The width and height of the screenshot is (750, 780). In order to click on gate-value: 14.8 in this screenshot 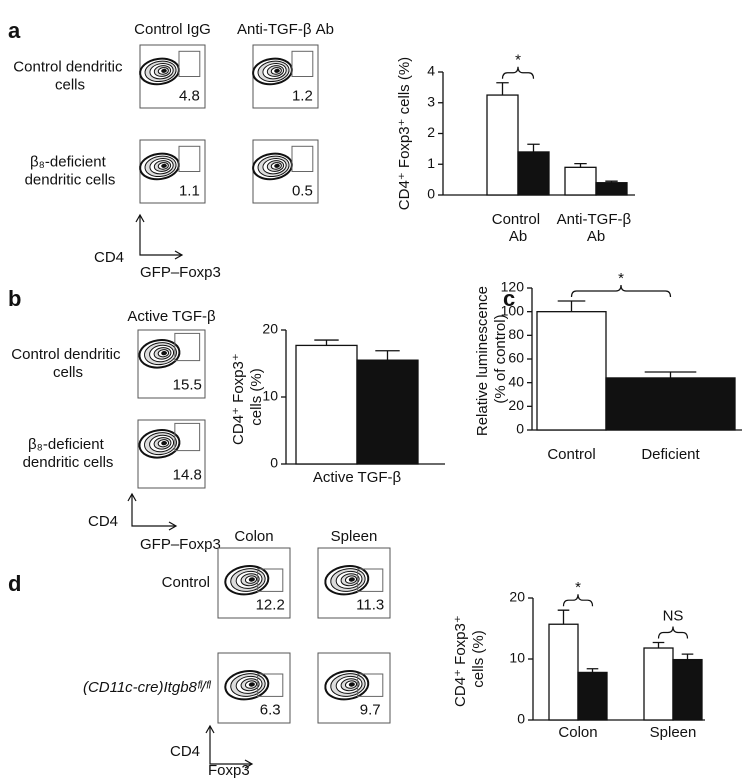, I will do `click(187, 475)`.